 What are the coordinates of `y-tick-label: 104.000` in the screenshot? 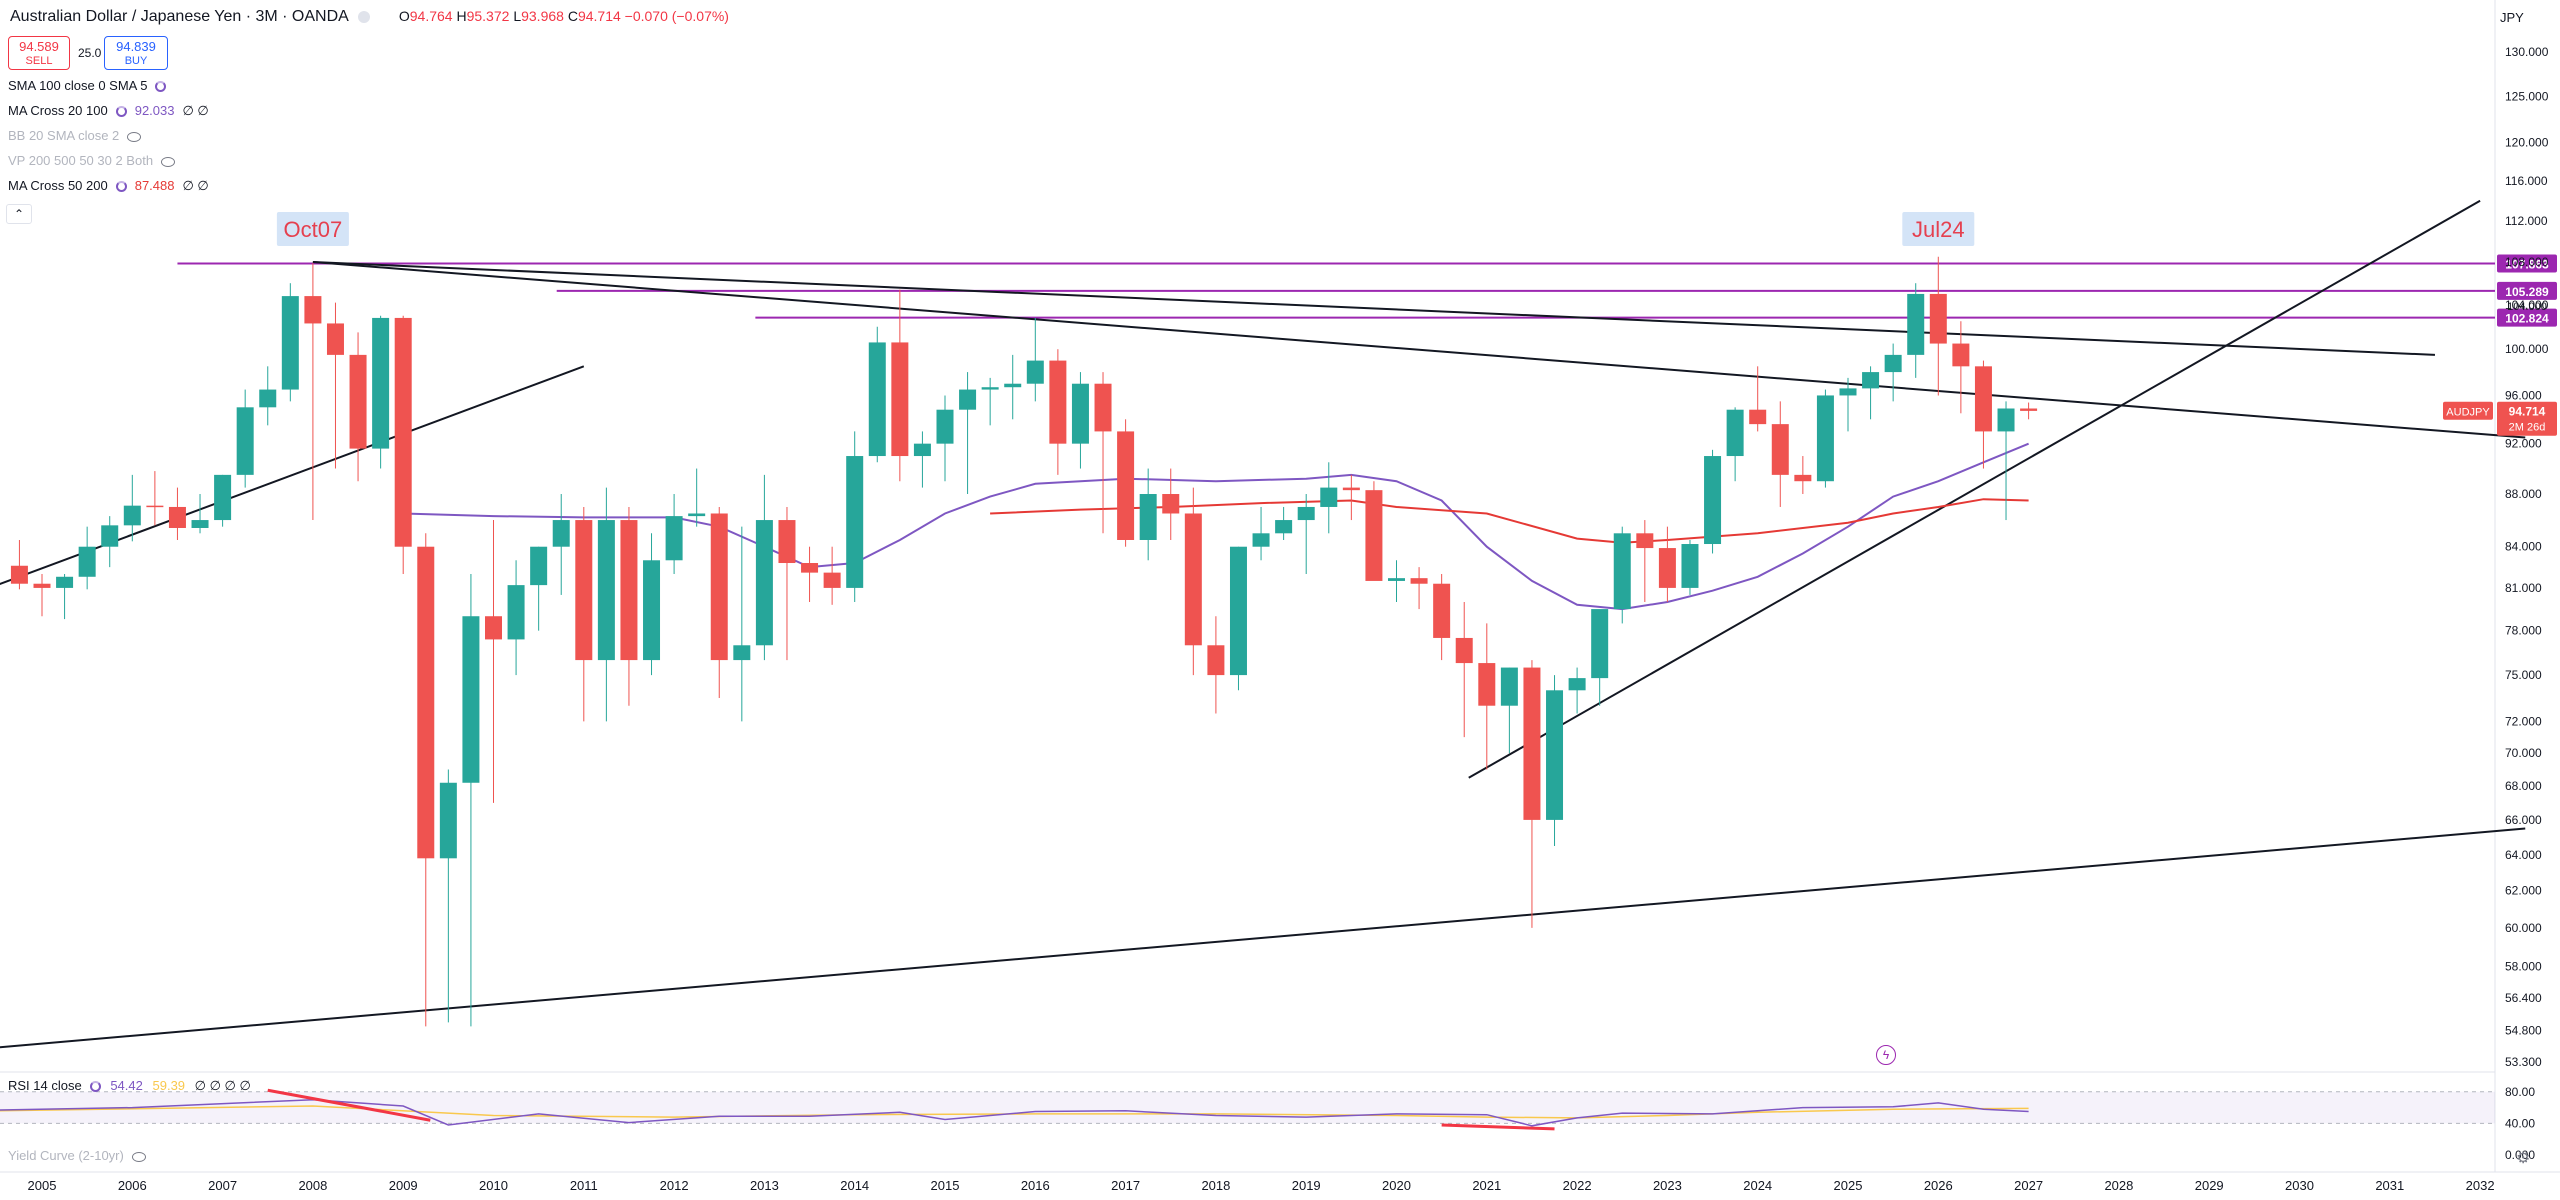 It's located at (2527, 305).